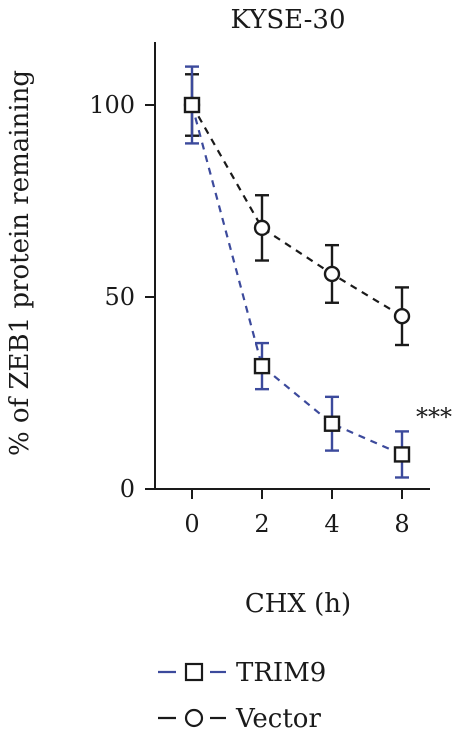 The height and width of the screenshot is (738, 466). I want to click on x-tick-label: 0, so click(191, 524).